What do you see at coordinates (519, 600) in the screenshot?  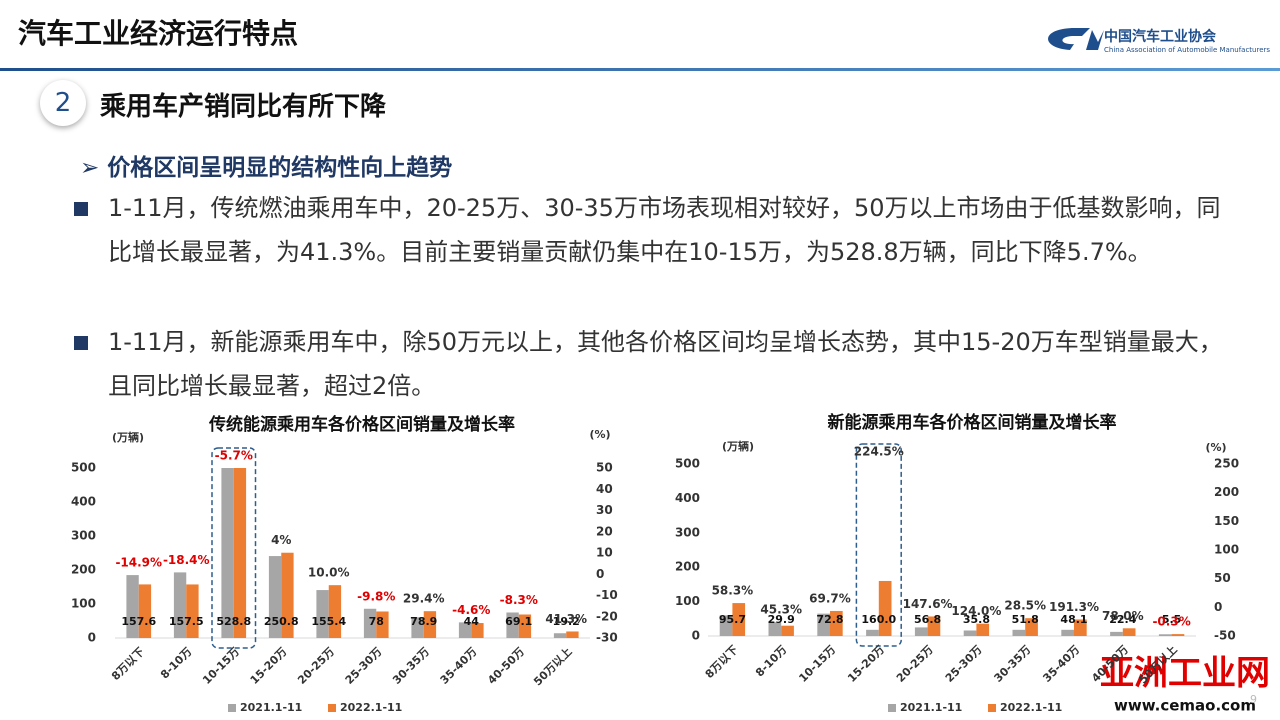 I see `growth-label: -8.3%` at bounding box center [519, 600].